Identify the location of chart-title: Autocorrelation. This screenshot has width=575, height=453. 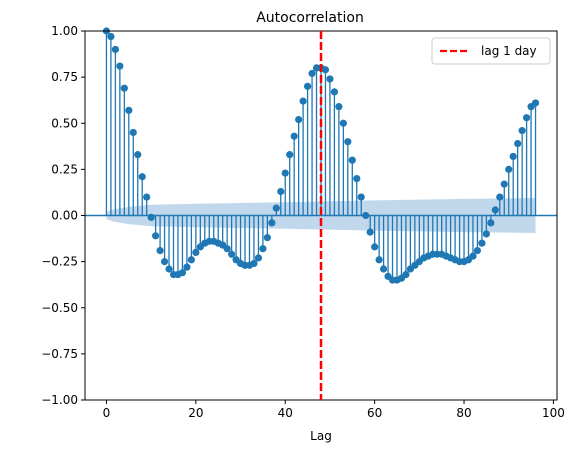
(310, 18).